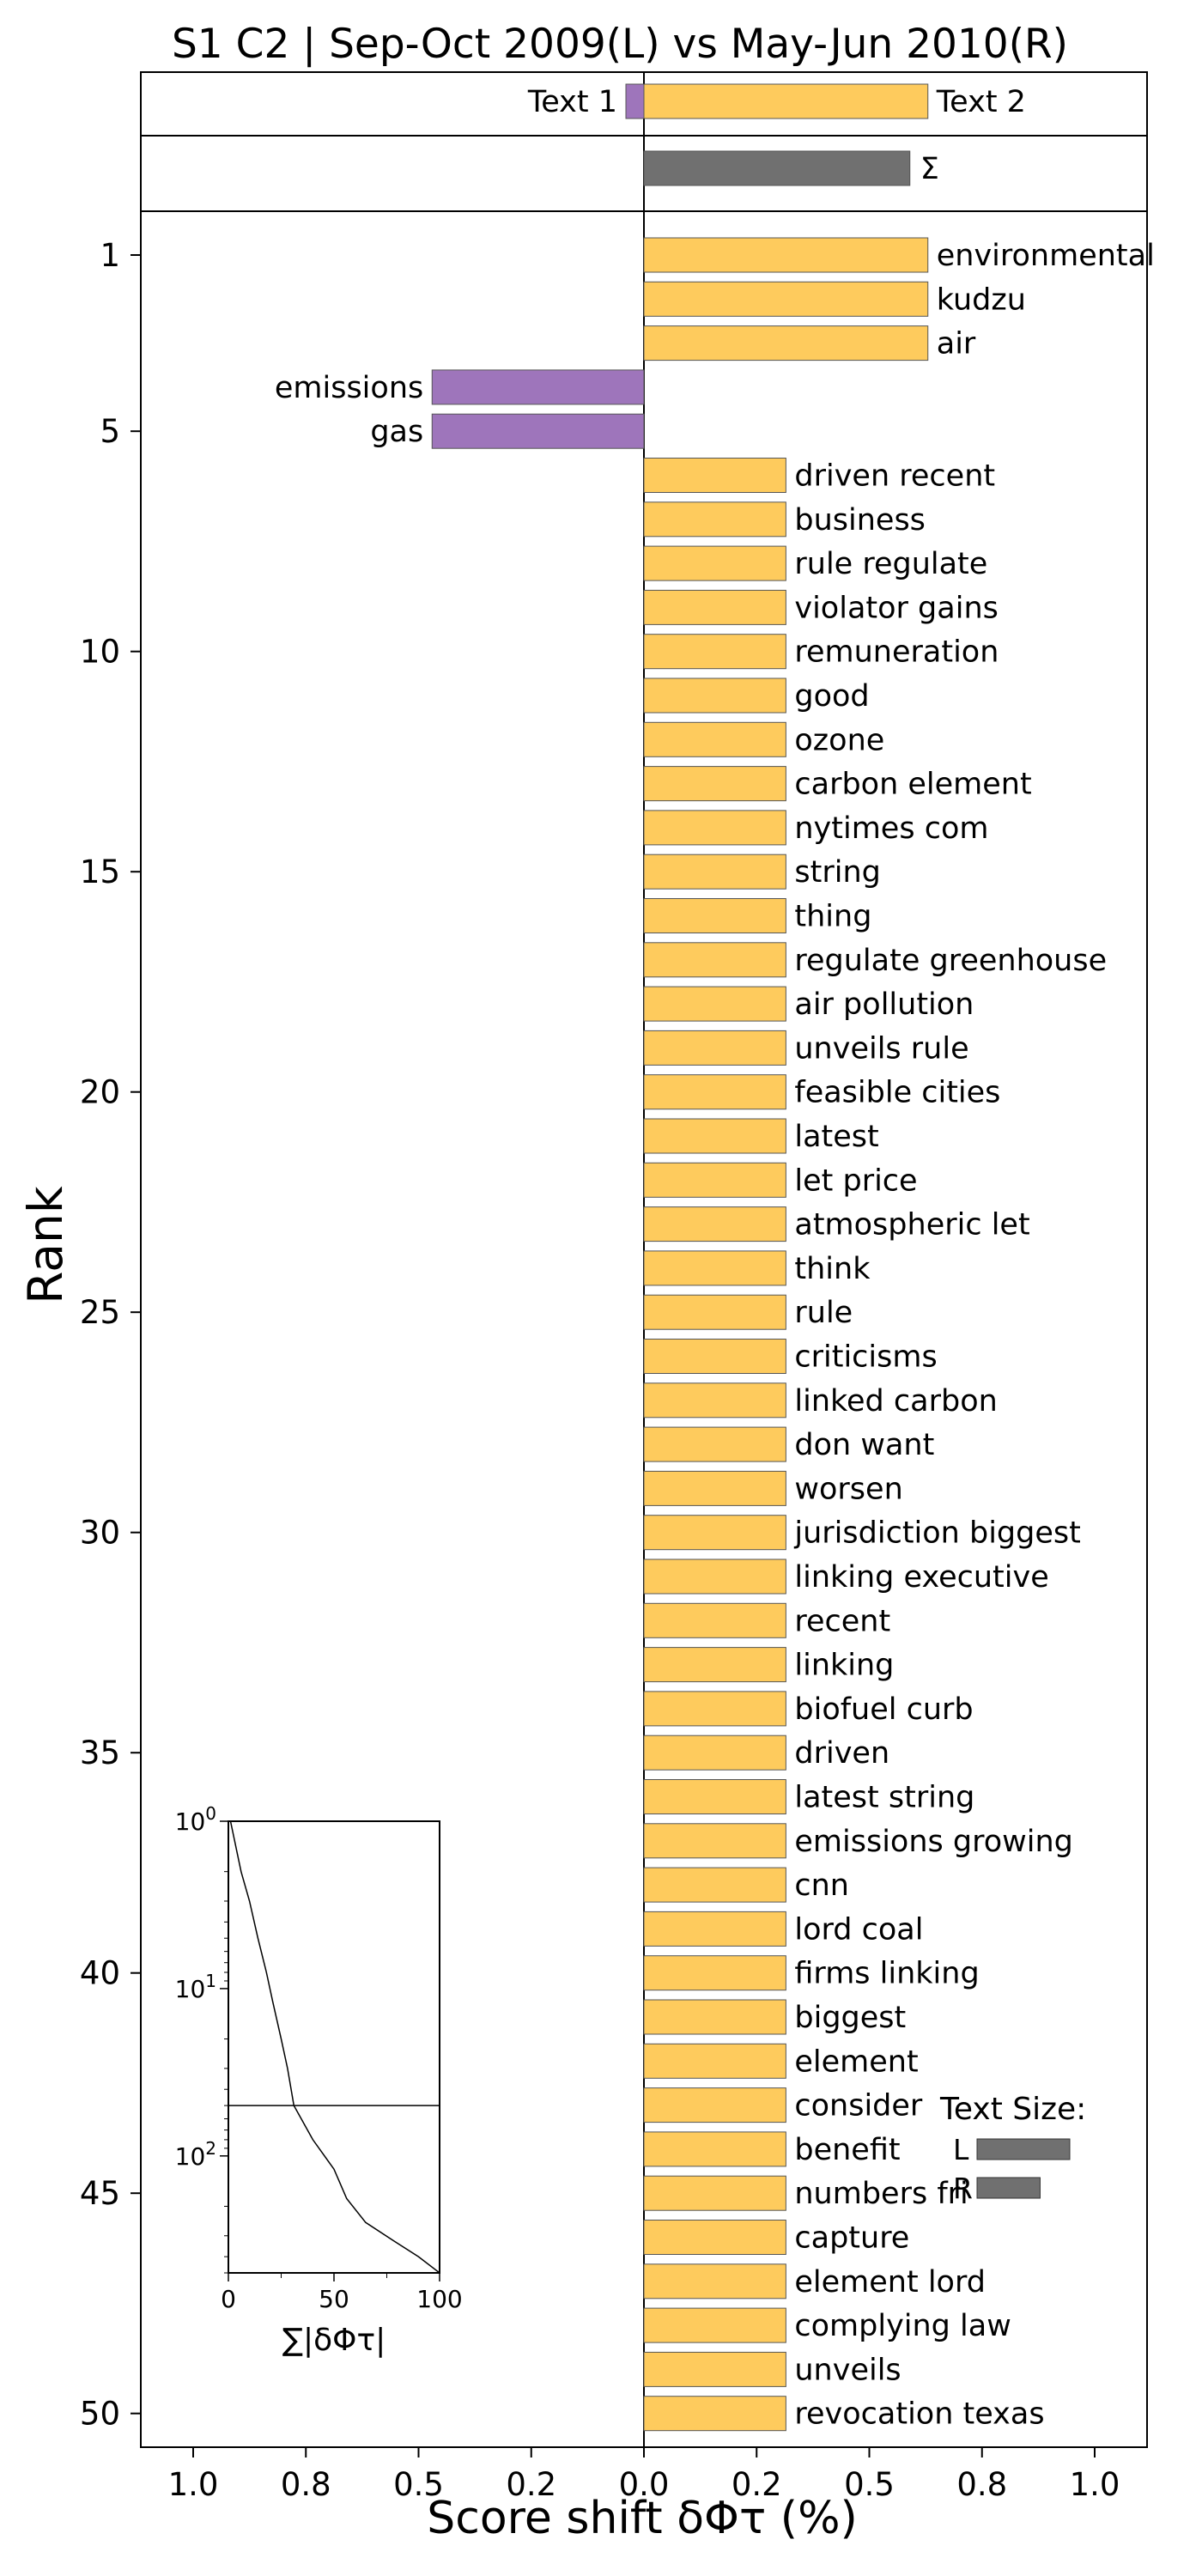  Describe the element at coordinates (921, 1577) in the screenshot. I see `word-label: linking executive` at that location.